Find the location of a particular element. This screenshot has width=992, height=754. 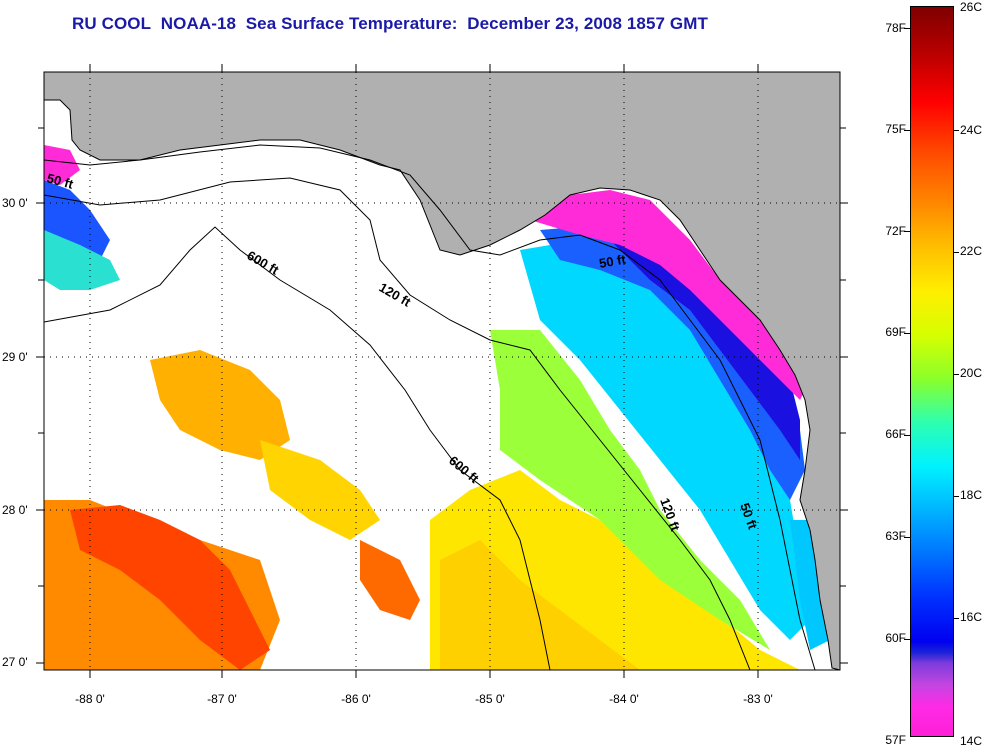

colorbar-celsius-label: 26C is located at coordinates (971, 7).